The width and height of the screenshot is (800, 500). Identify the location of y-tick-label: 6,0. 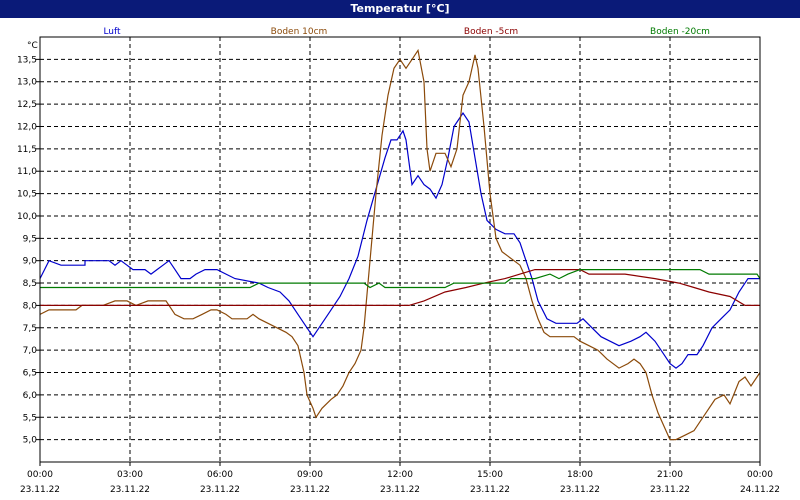
(30, 396).